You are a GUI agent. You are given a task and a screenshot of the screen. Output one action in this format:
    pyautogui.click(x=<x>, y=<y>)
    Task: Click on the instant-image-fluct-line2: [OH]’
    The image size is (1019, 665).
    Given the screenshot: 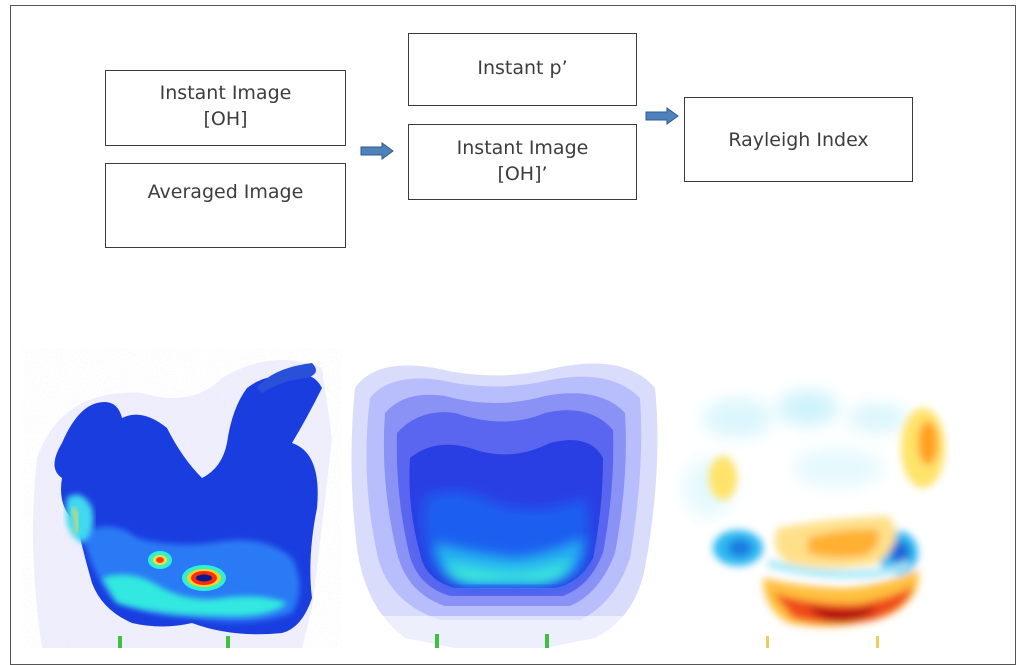 What is the action you would take?
    pyautogui.click(x=522, y=173)
    